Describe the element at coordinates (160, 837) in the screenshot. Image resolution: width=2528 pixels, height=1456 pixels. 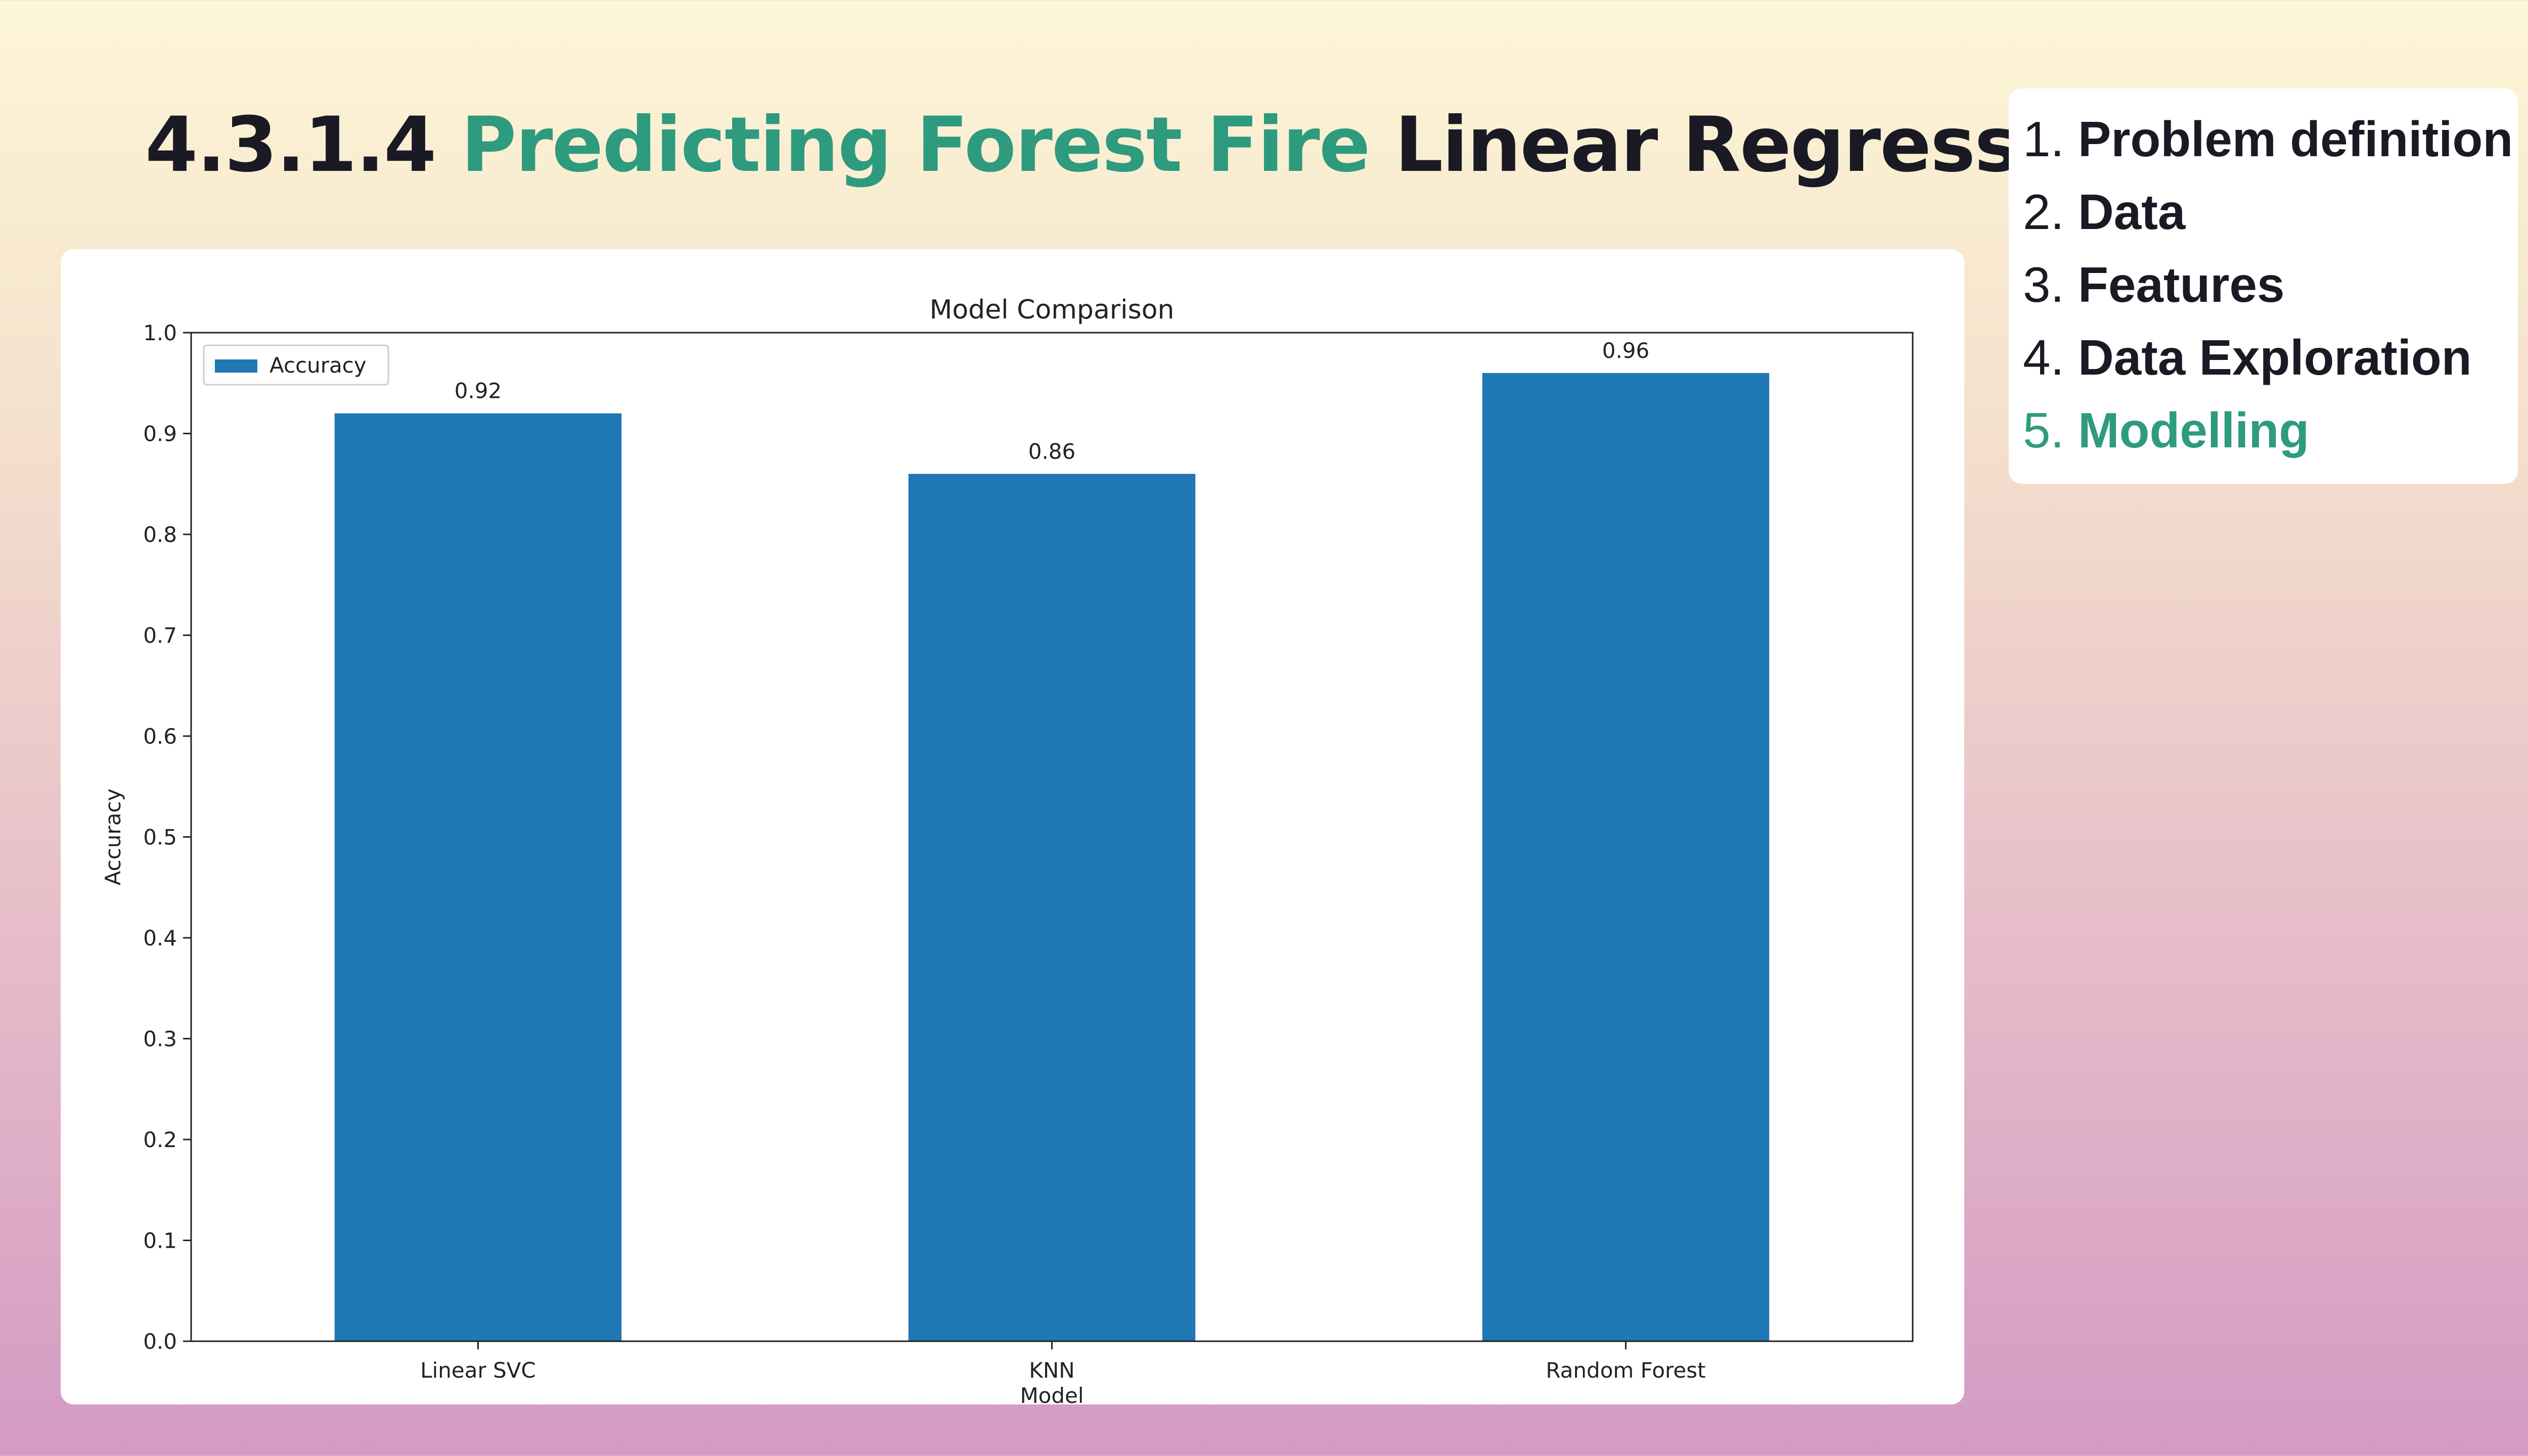
I see `y-tick-label-5: 0.5` at that location.